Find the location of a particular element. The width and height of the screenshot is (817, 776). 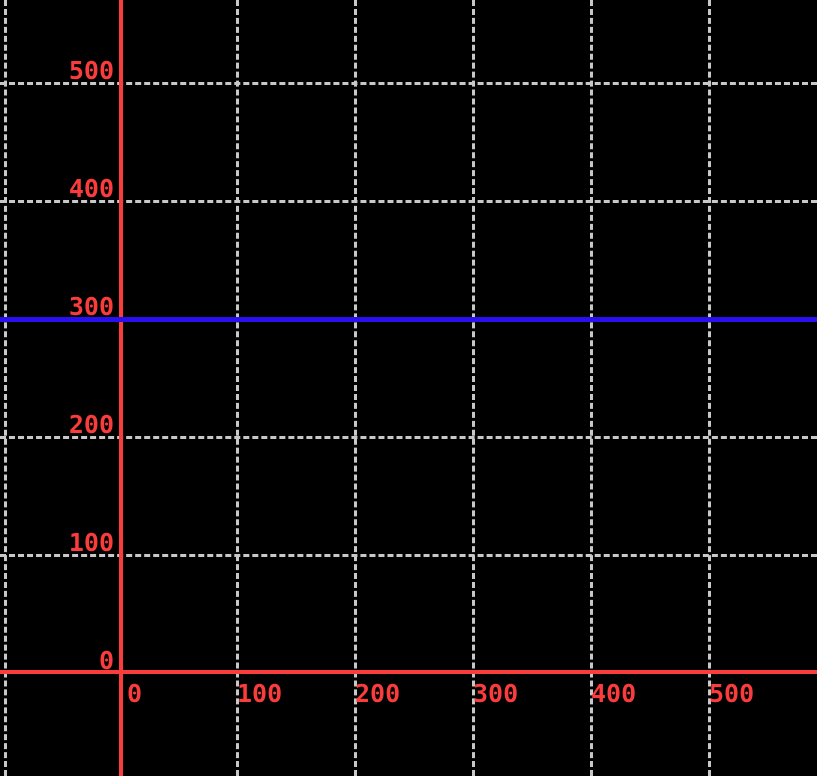

x-tick-label-400: 400 is located at coordinates (614, 693).